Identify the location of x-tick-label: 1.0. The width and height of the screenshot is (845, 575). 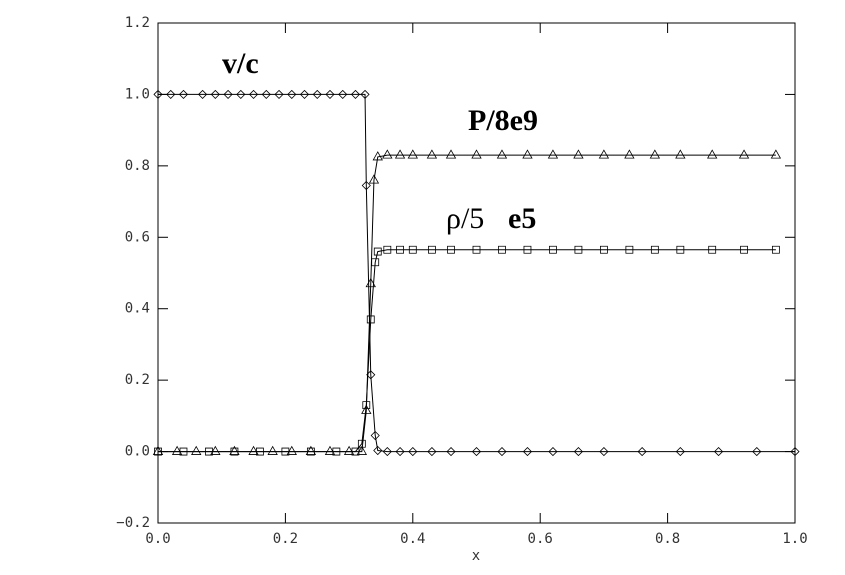
(794, 539).